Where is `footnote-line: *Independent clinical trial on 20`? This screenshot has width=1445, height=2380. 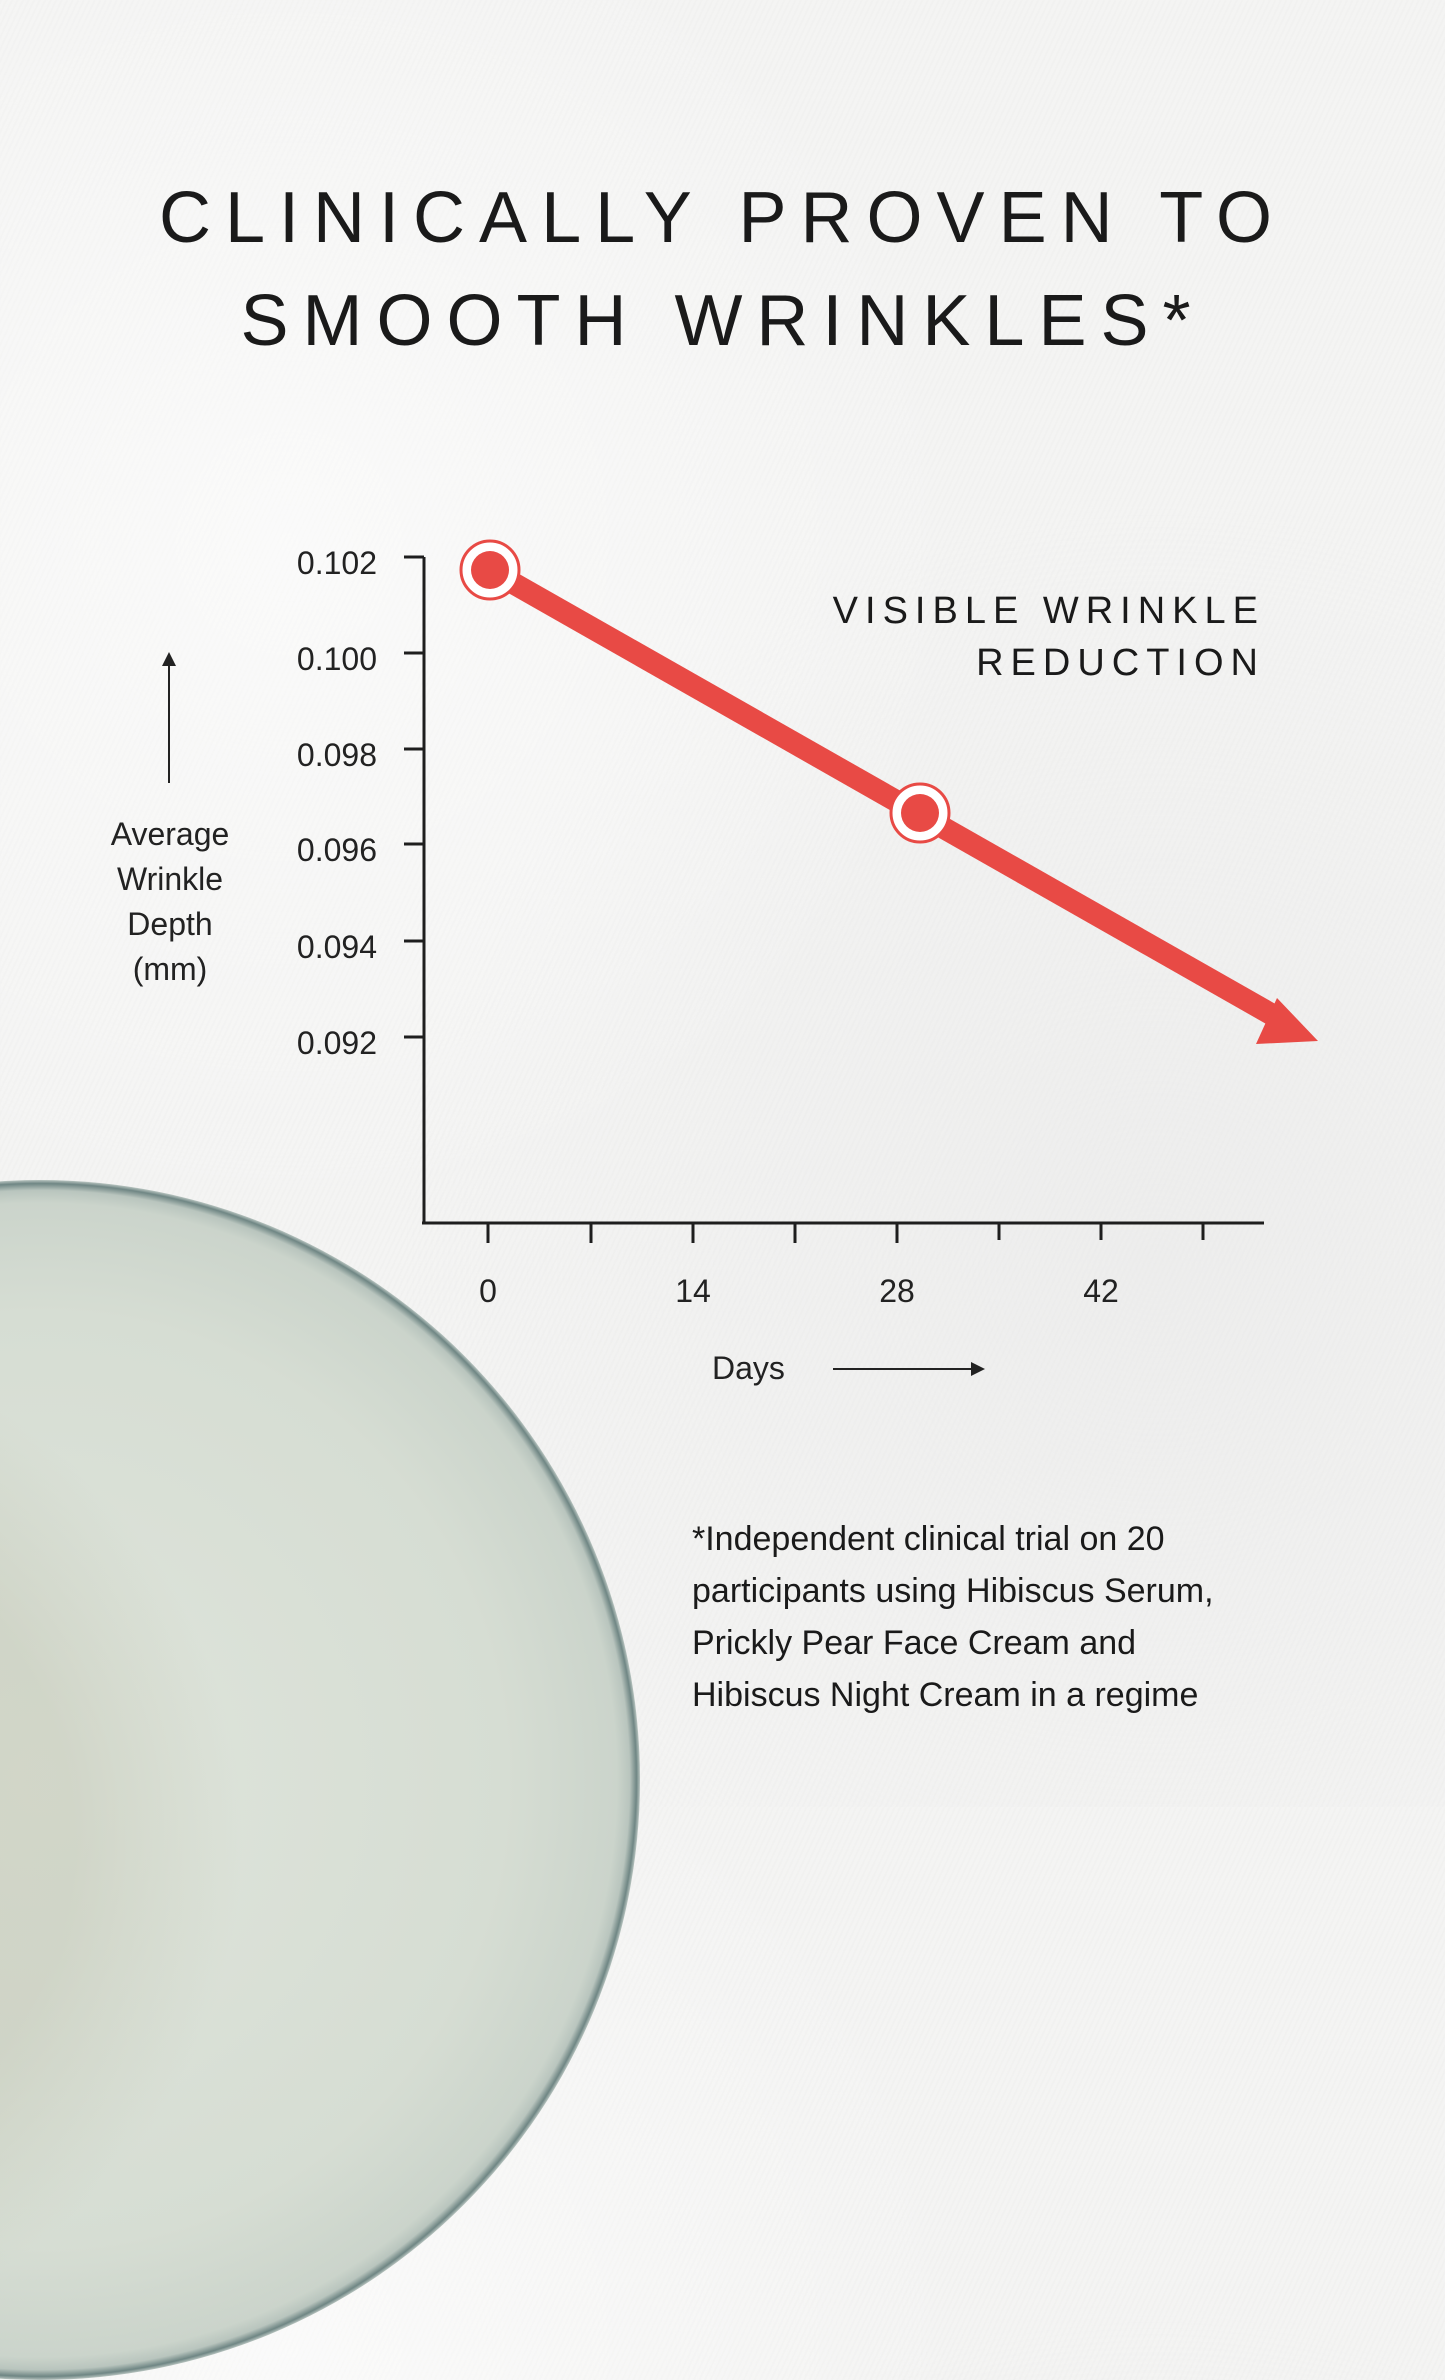
footnote-line: *Independent clinical trial on 20 is located at coordinates (928, 1539).